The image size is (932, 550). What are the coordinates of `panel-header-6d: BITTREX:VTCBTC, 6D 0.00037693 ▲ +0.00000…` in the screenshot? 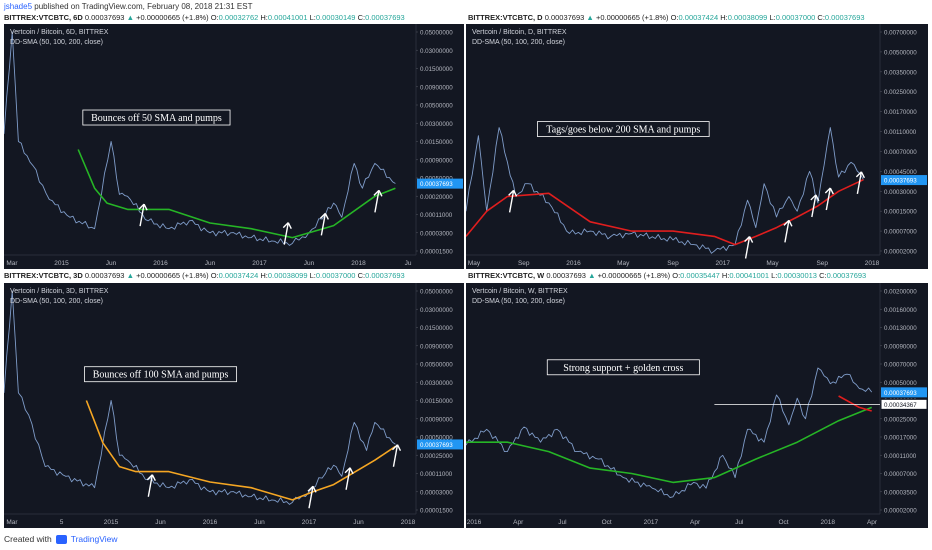 It's located at (204, 17).